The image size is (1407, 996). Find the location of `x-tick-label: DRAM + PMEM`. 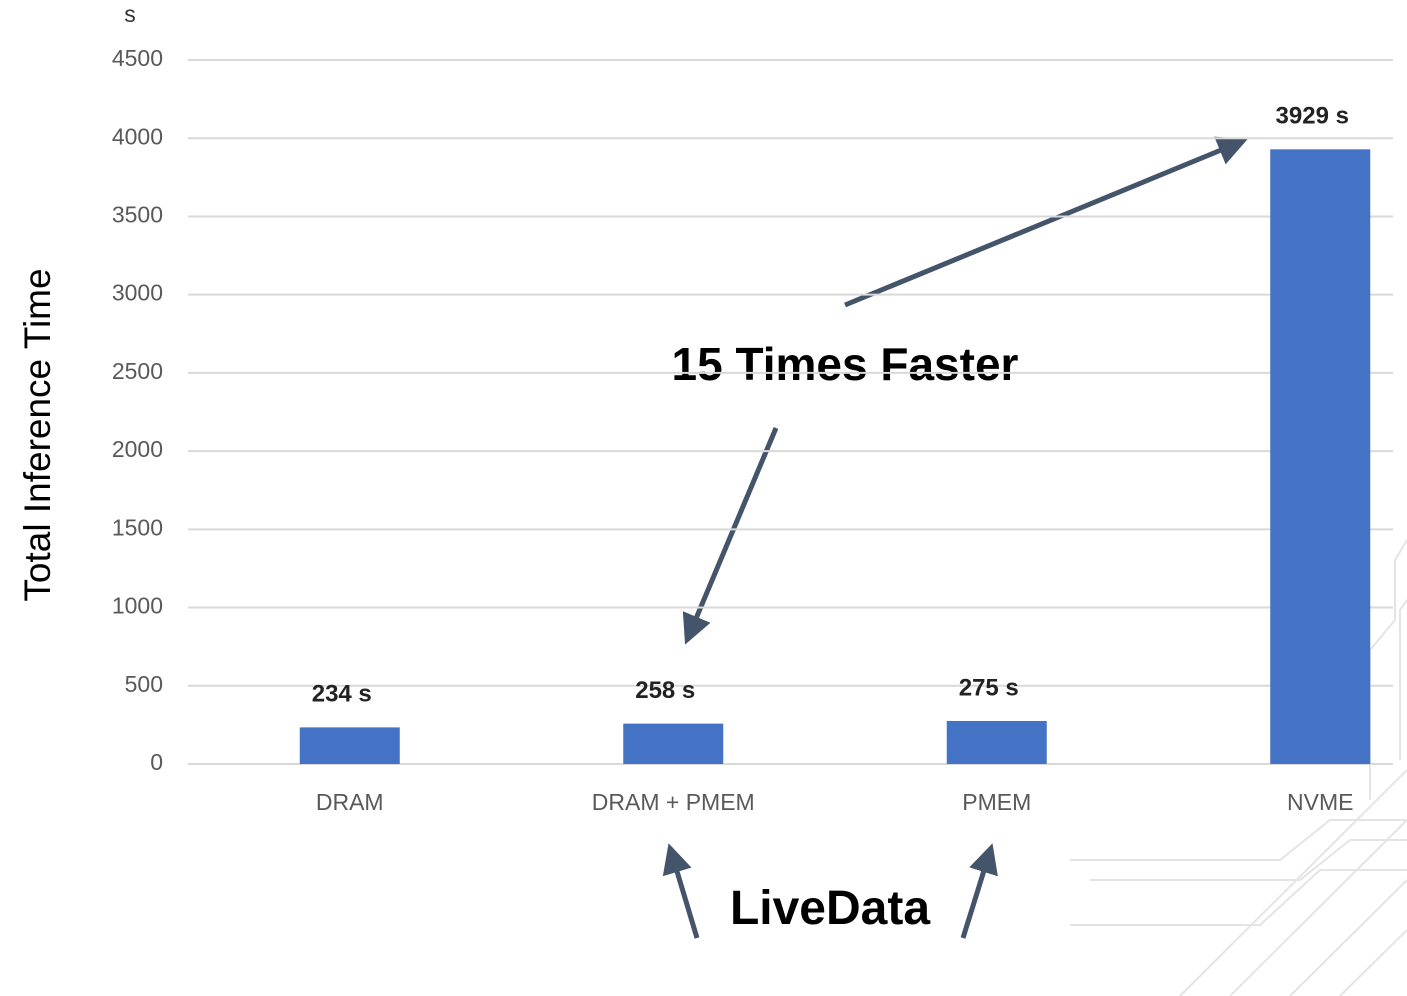

x-tick-label: DRAM + PMEM is located at coordinates (673, 802).